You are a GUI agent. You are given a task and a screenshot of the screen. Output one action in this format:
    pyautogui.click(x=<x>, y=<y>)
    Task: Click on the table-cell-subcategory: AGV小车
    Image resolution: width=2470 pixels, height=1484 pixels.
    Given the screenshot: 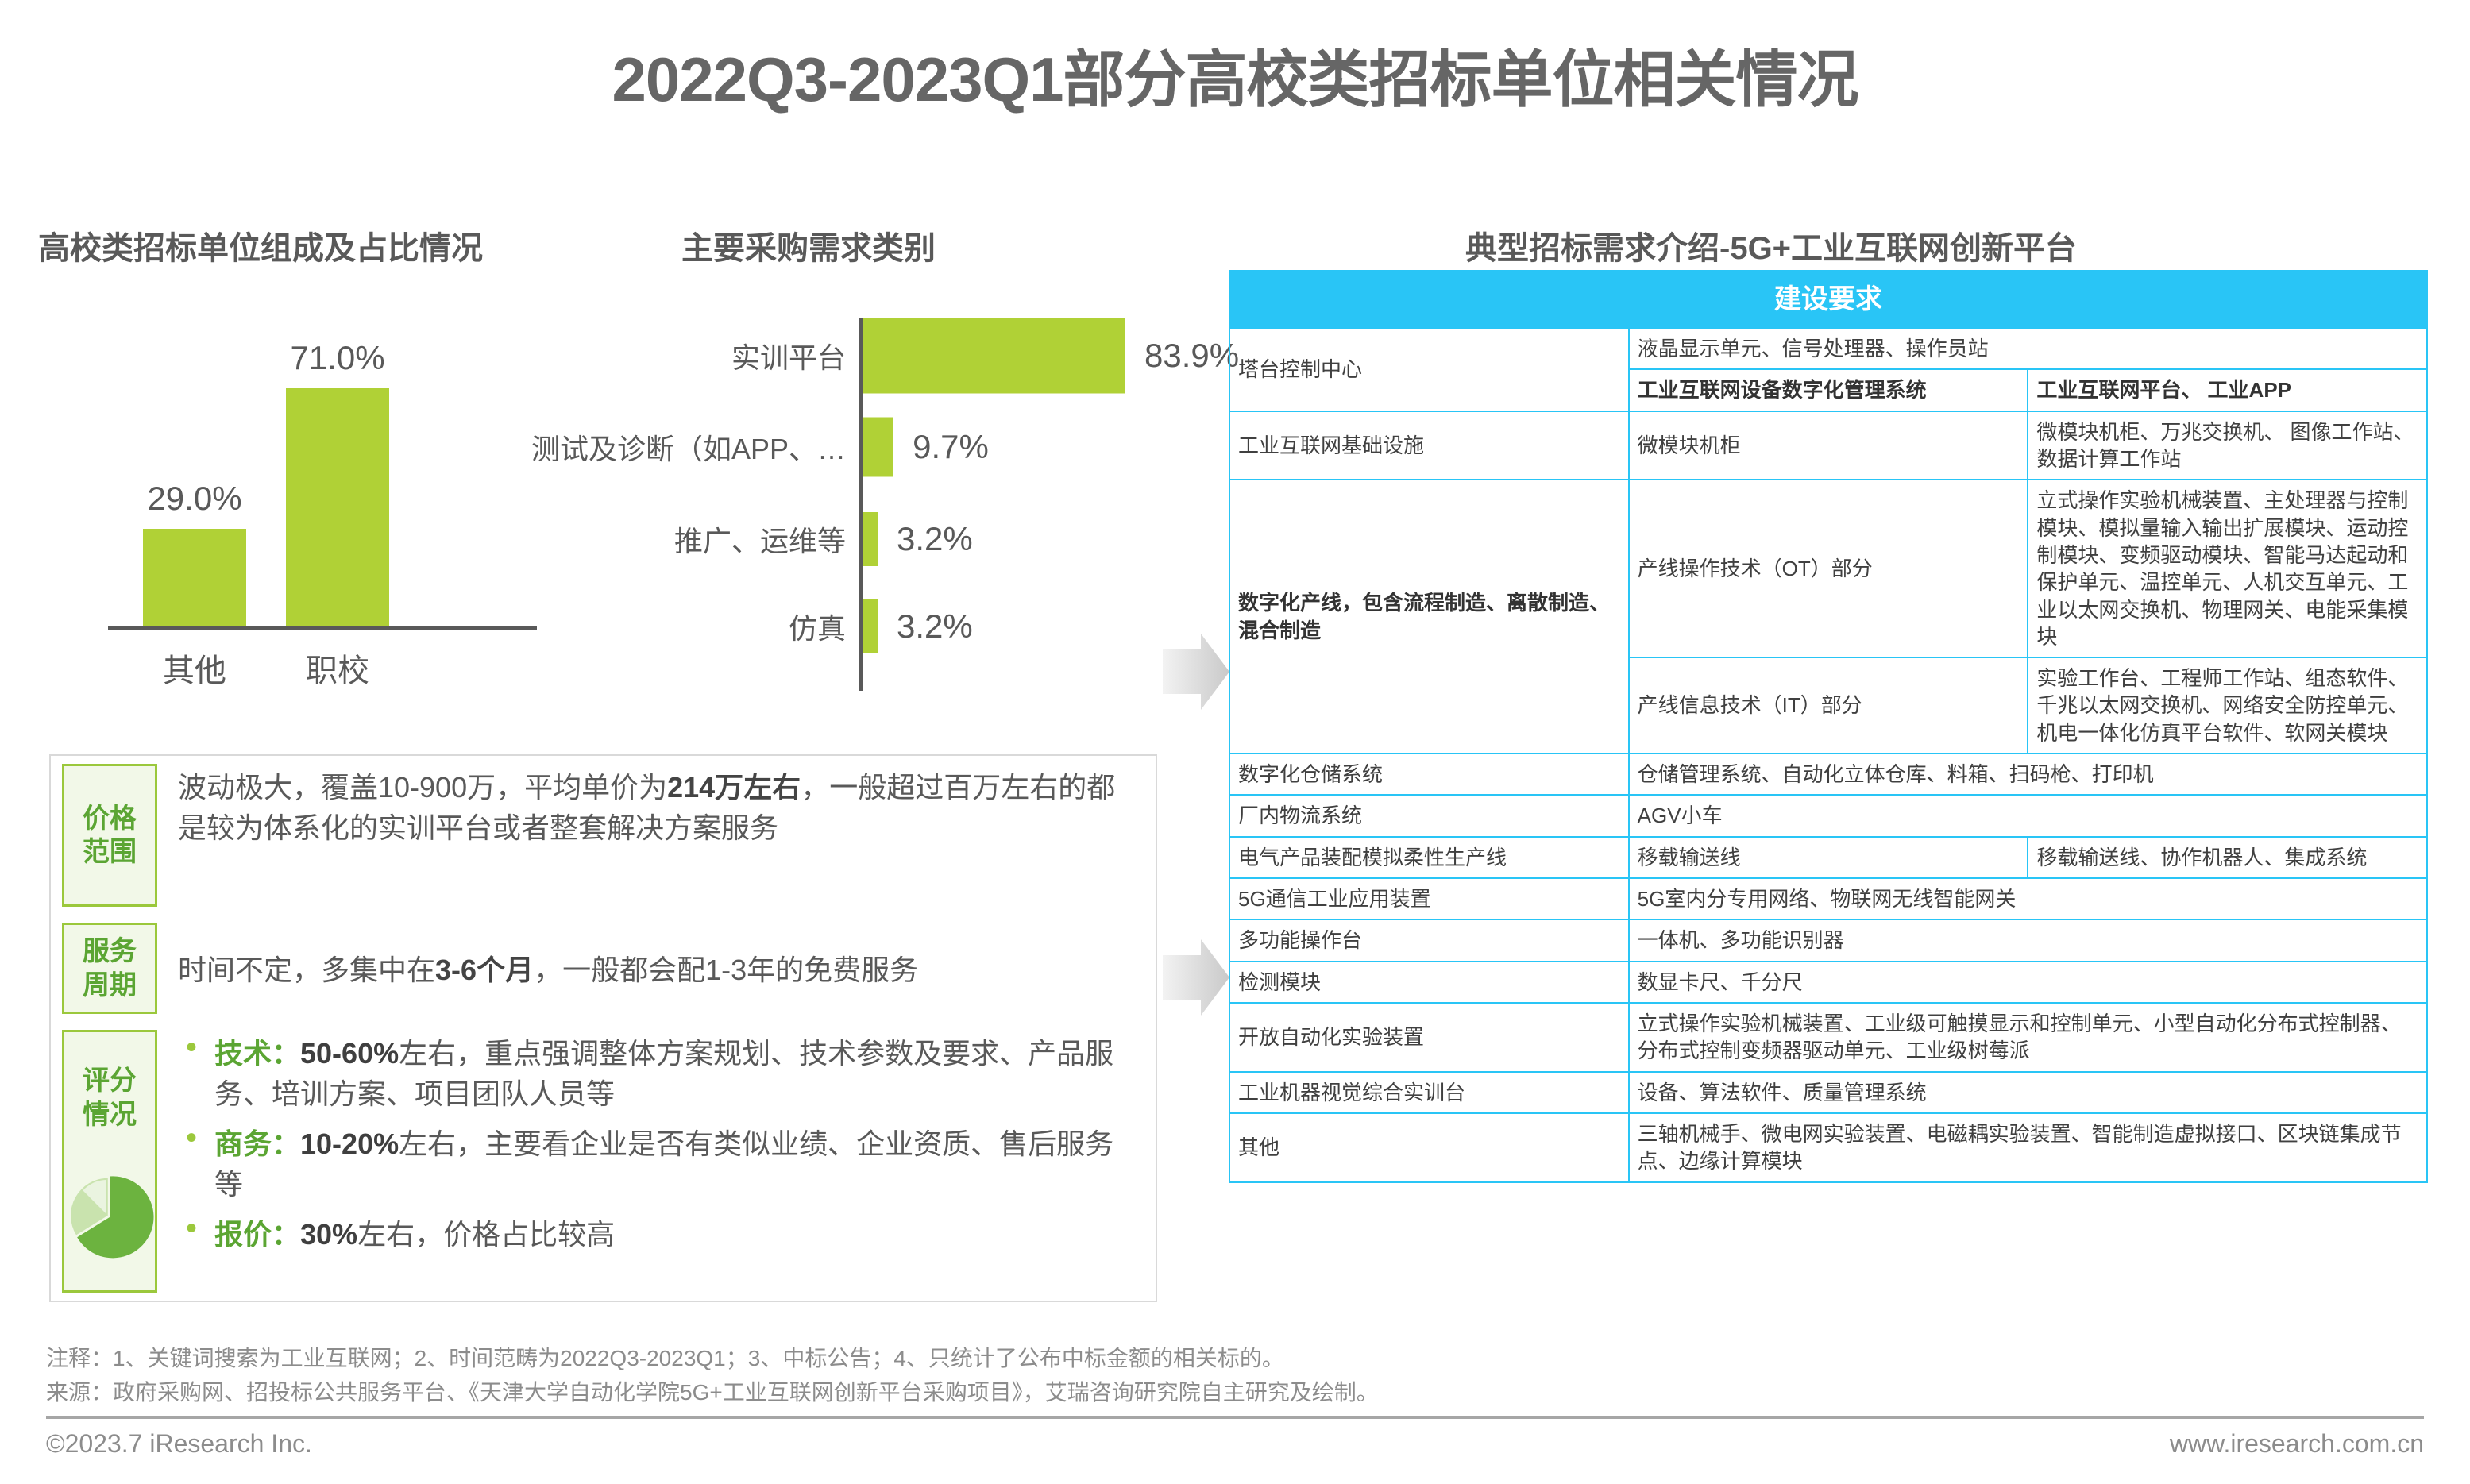 What is the action you would take?
    pyautogui.click(x=2028, y=816)
    